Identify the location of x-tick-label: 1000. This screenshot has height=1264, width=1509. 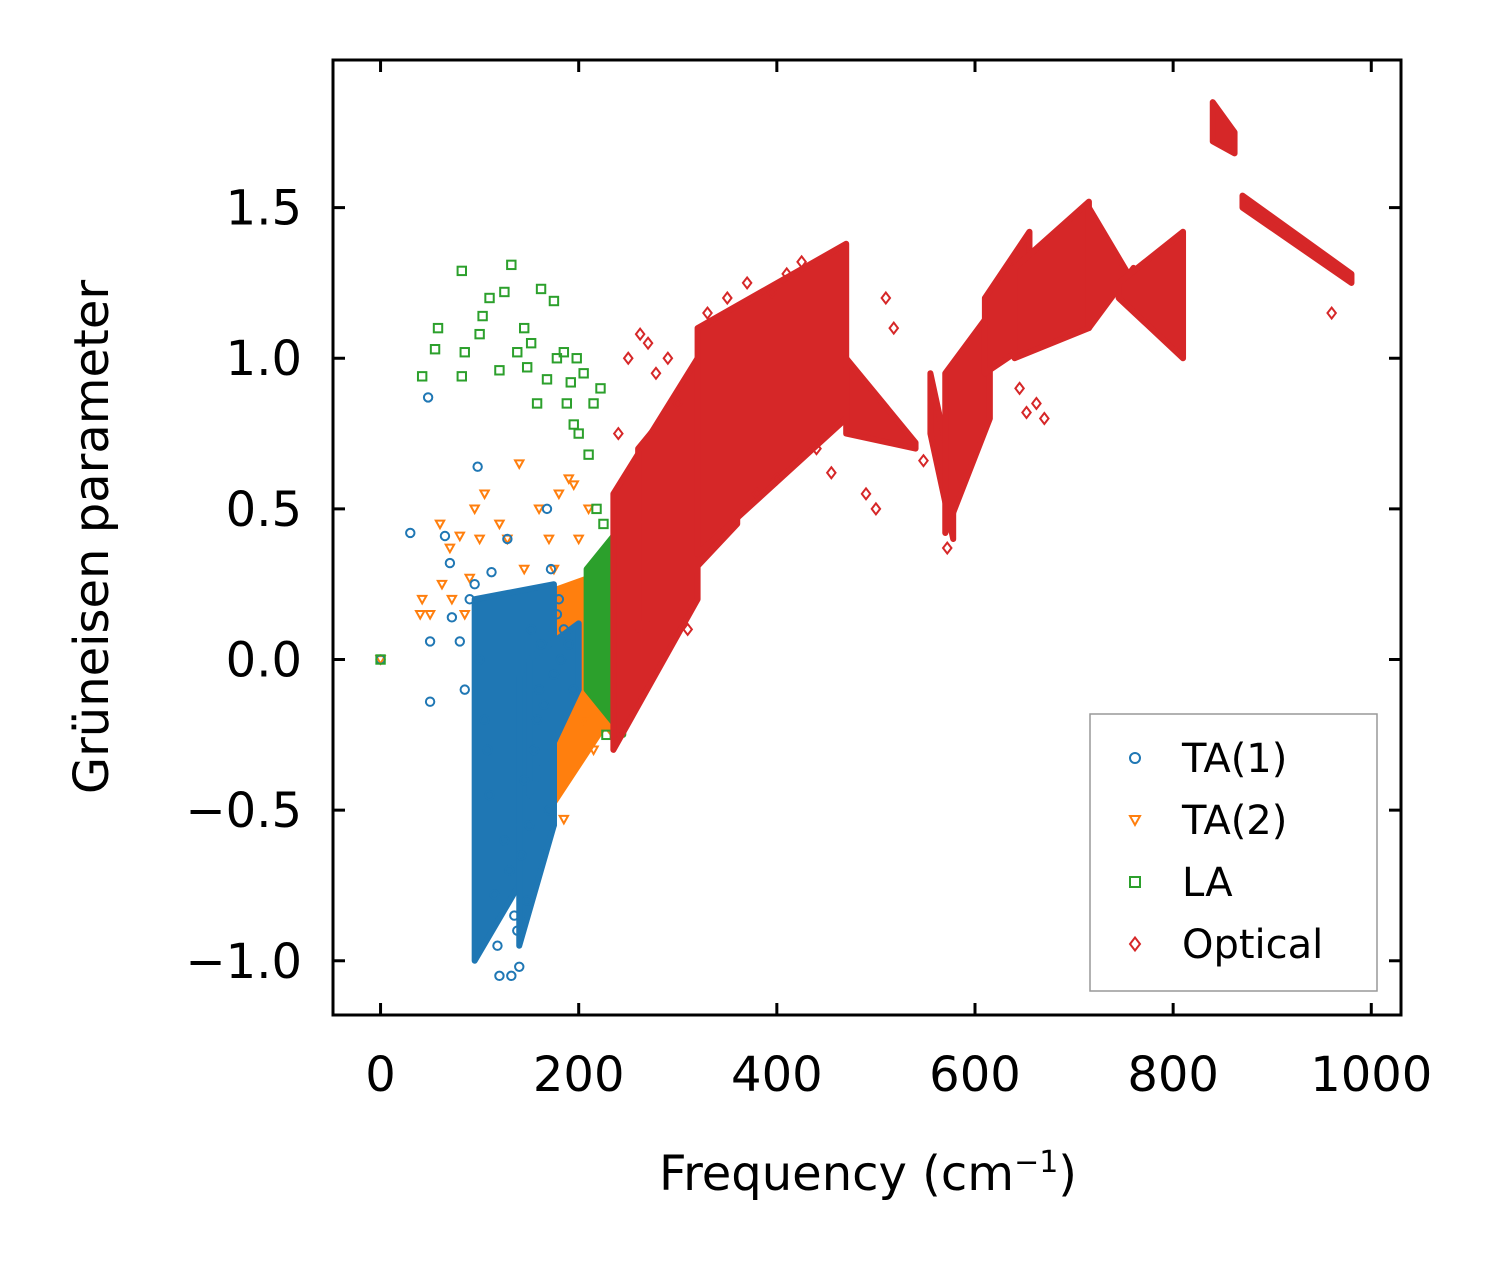
(1371, 1075).